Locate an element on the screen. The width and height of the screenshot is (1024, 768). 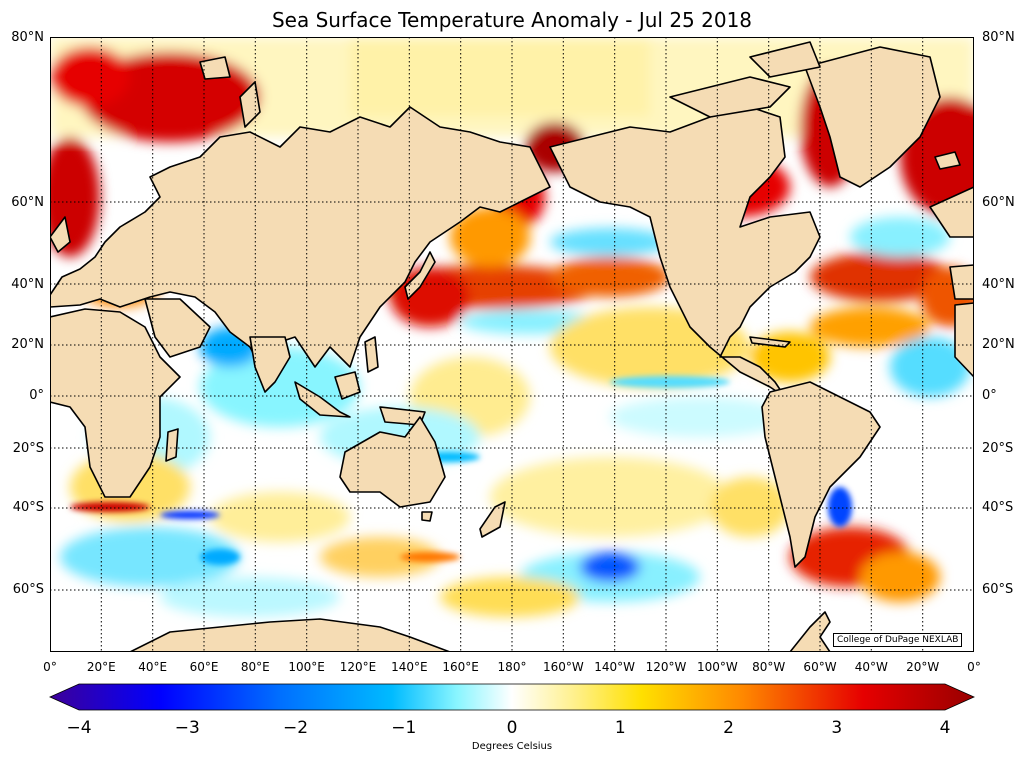
land-philippines is located at coordinates (371, 354).